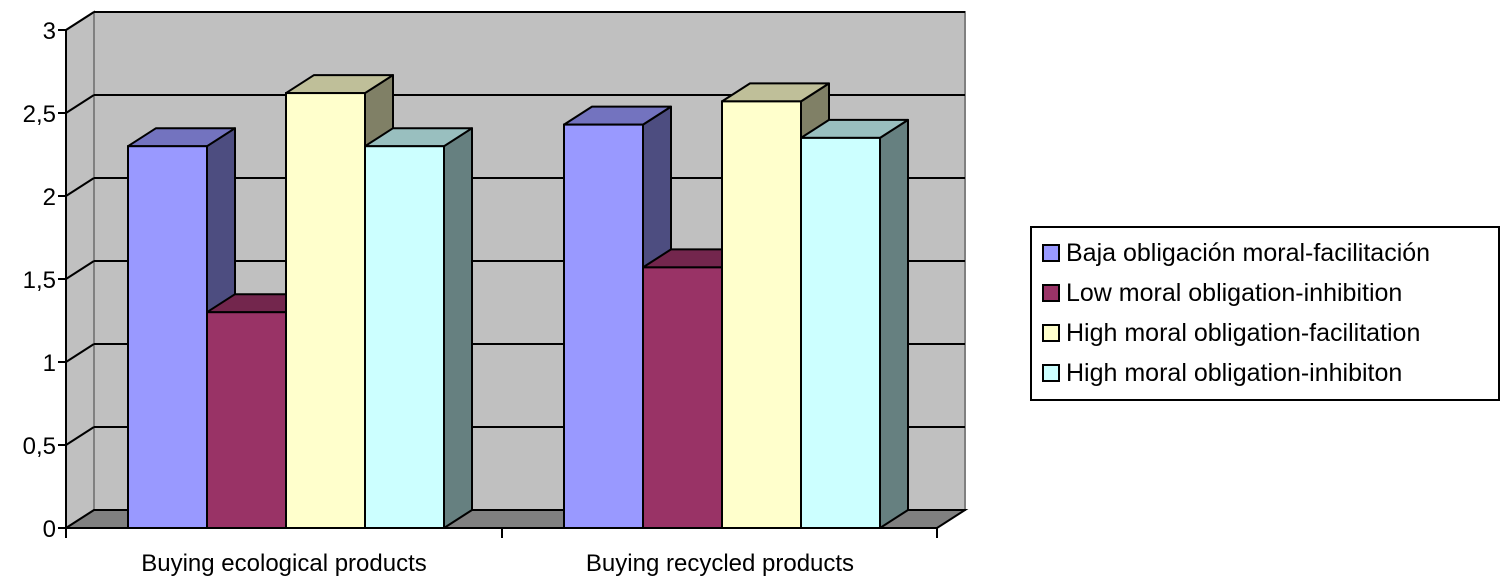 Image resolution: width=1502 pixels, height=580 pixels. I want to click on legend-item: High moral obligation-inhibiton, so click(1222, 373).